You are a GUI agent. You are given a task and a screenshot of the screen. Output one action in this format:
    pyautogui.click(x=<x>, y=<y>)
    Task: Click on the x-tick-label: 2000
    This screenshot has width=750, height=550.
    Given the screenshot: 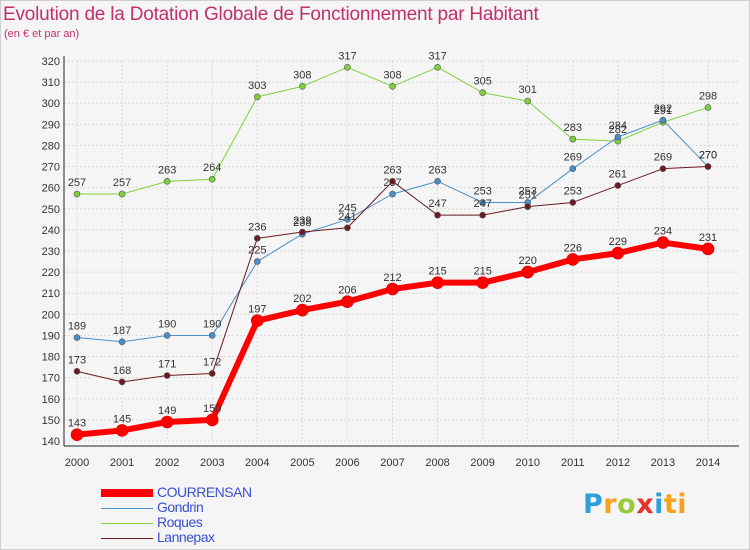 What is the action you would take?
    pyautogui.click(x=77, y=463)
    